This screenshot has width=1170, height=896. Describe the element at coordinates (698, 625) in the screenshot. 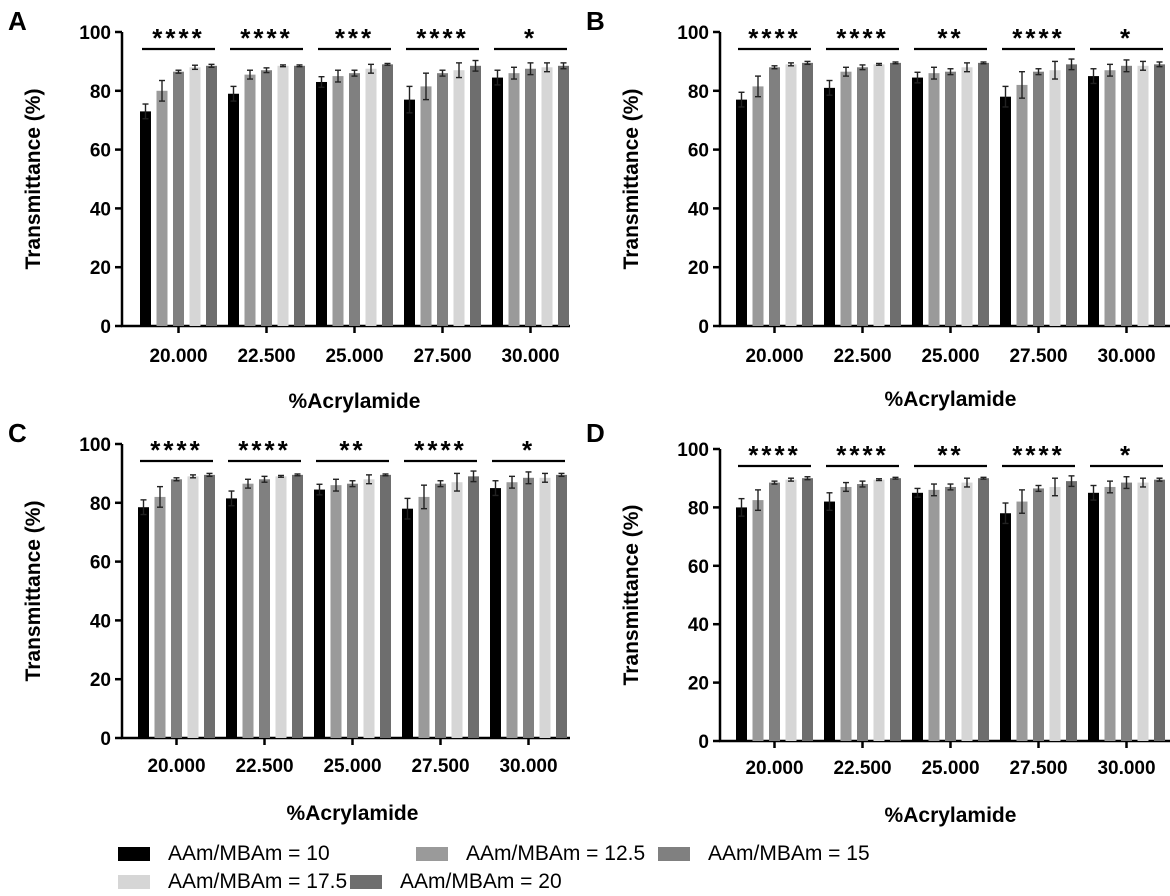

I see `y-tick-label: 40` at that location.